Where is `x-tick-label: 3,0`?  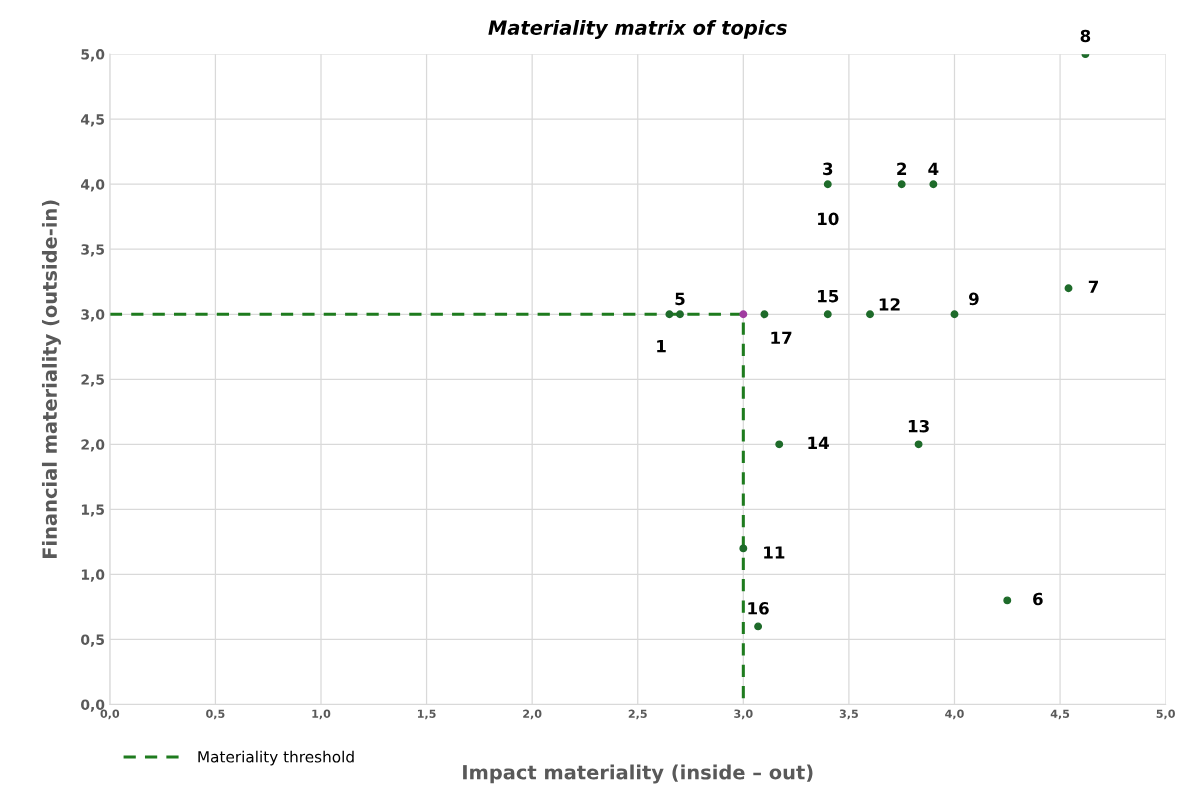
x-tick-label: 3,0 is located at coordinates (743, 714).